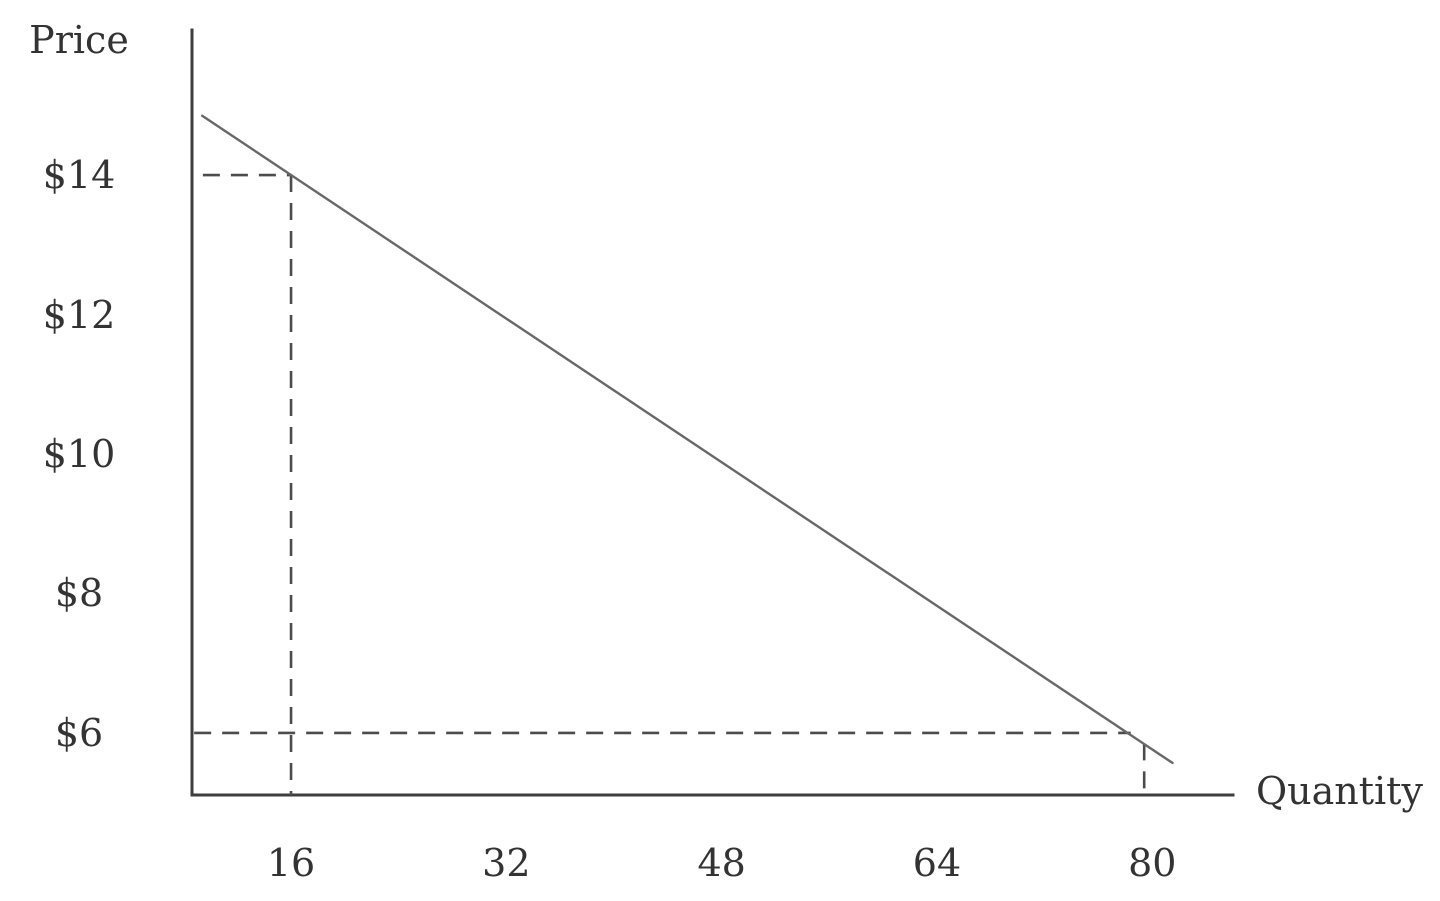 Image resolution: width=1440 pixels, height=901 pixels. Describe the element at coordinates (79, 175) in the screenshot. I see `y-tick-label-14: $14` at that location.